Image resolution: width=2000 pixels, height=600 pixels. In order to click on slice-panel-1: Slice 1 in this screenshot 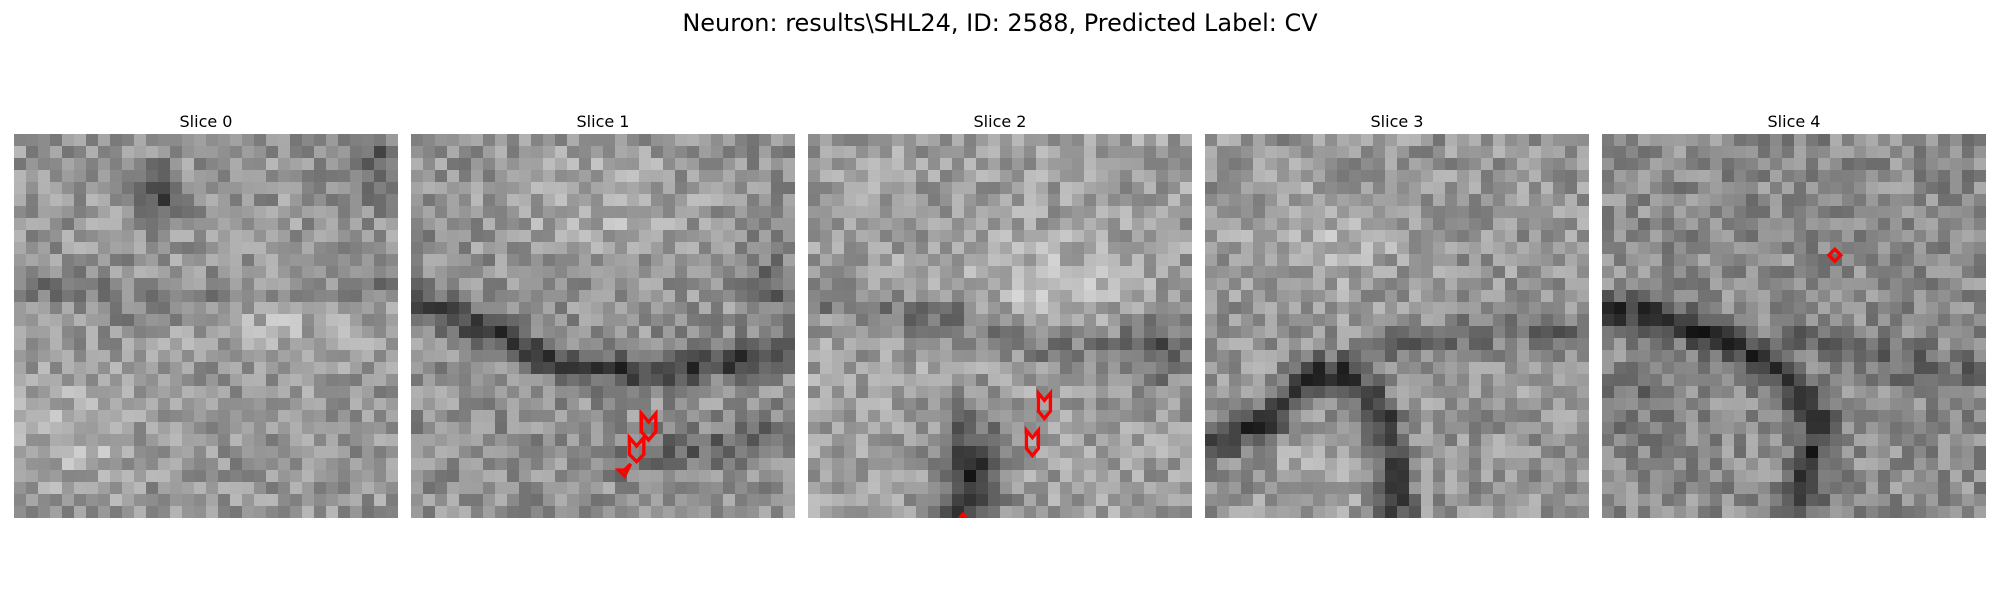, I will do `click(603, 314)`.